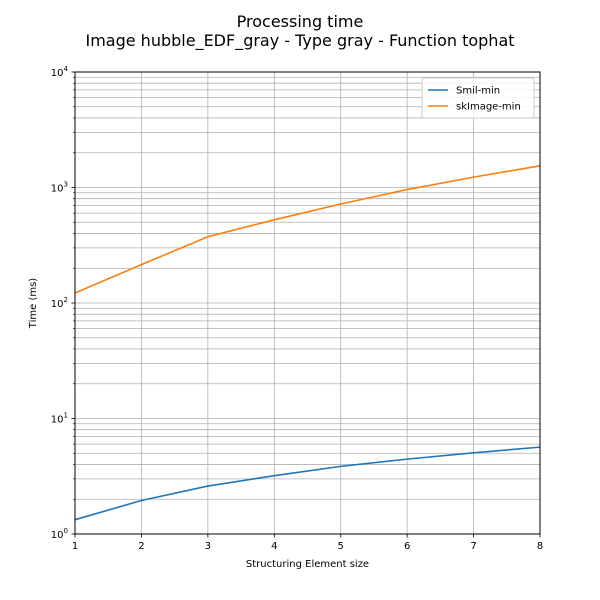  I want to click on x-tick-label: 4, so click(274, 546).